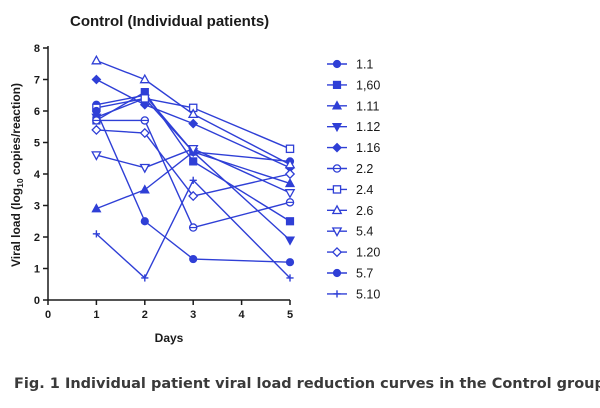 The height and width of the screenshot is (408, 600). I want to click on x-tick-label: 1, so click(96, 315).